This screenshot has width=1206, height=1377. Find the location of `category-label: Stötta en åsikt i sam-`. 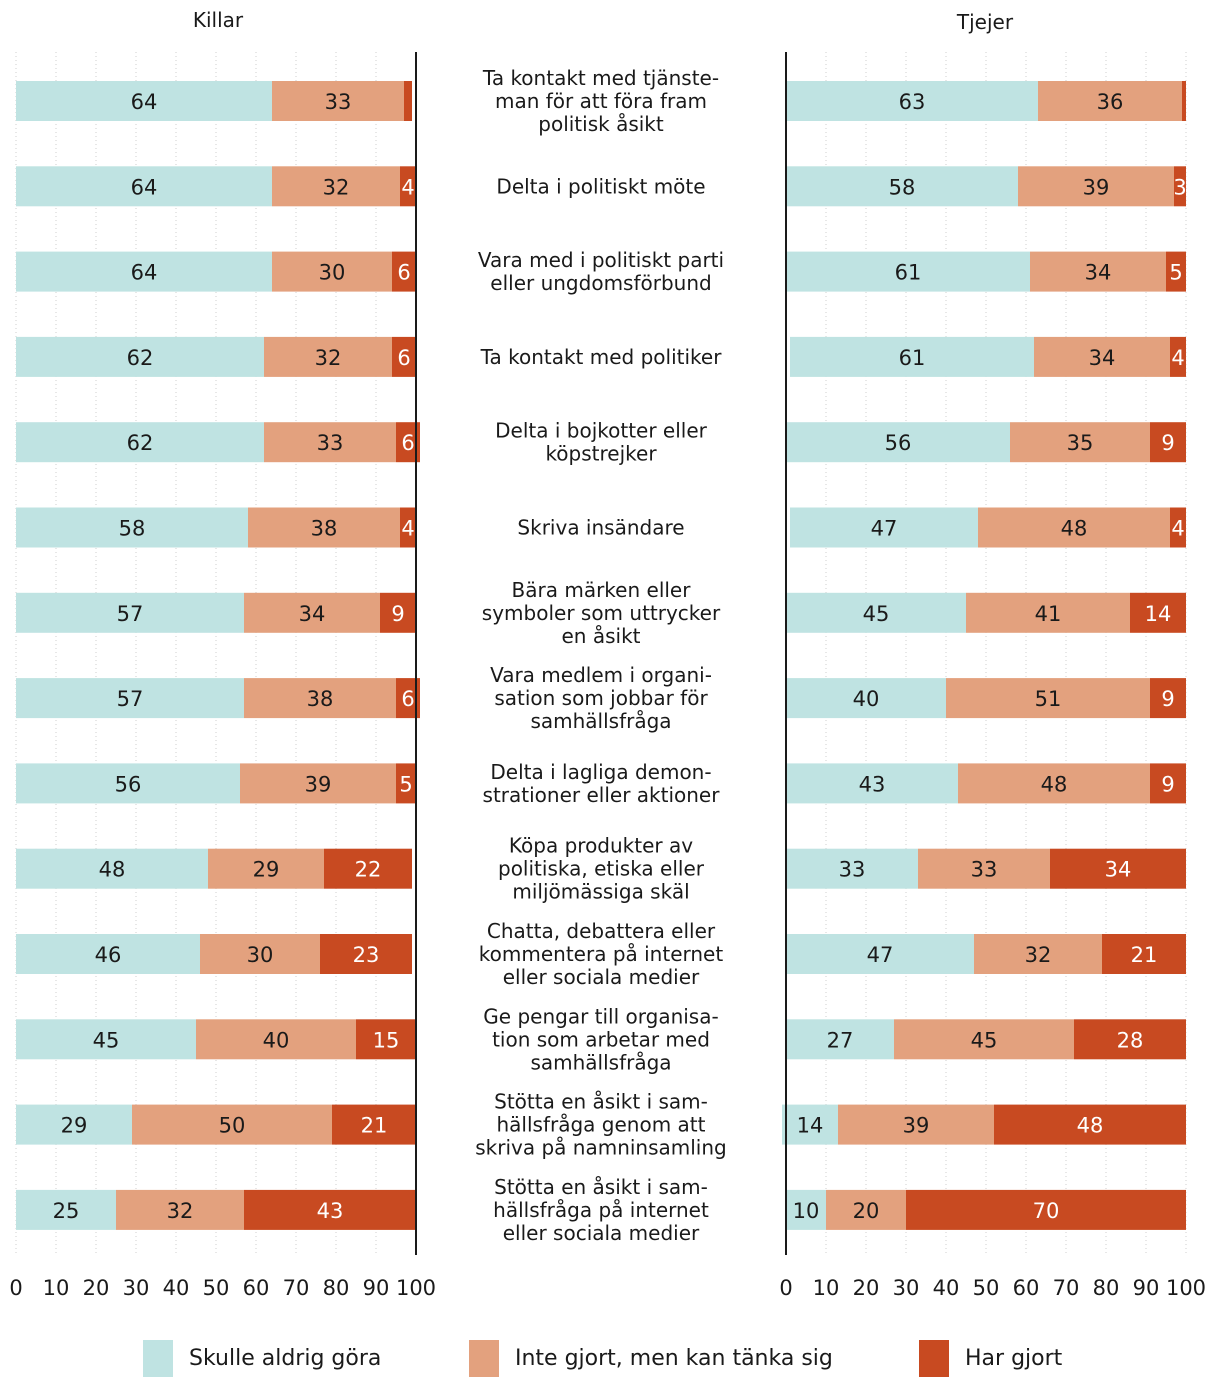

category-label: Stötta en åsikt i sam- is located at coordinates (601, 1102).